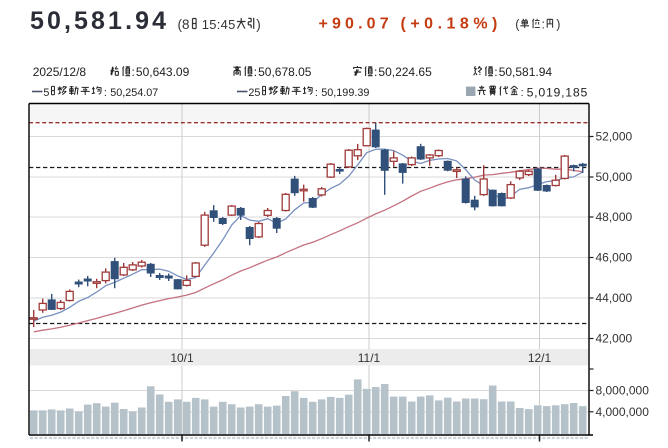  I want to click on svg-text: 50,000, so click(614, 177).